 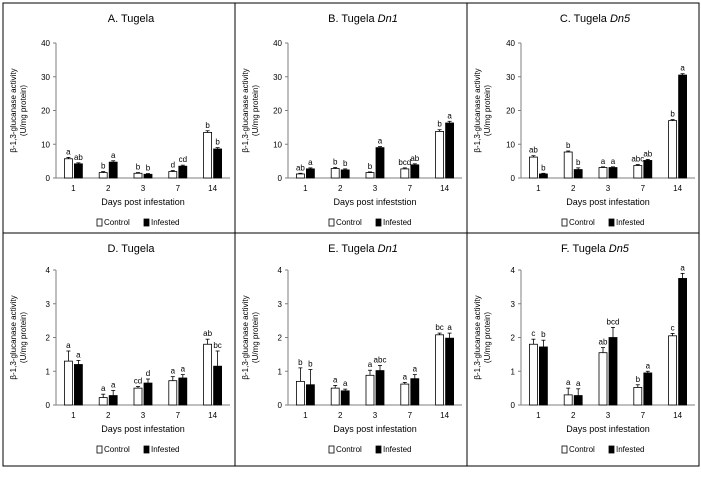 I want to click on legend-swatch-infested, so click(x=146, y=449).